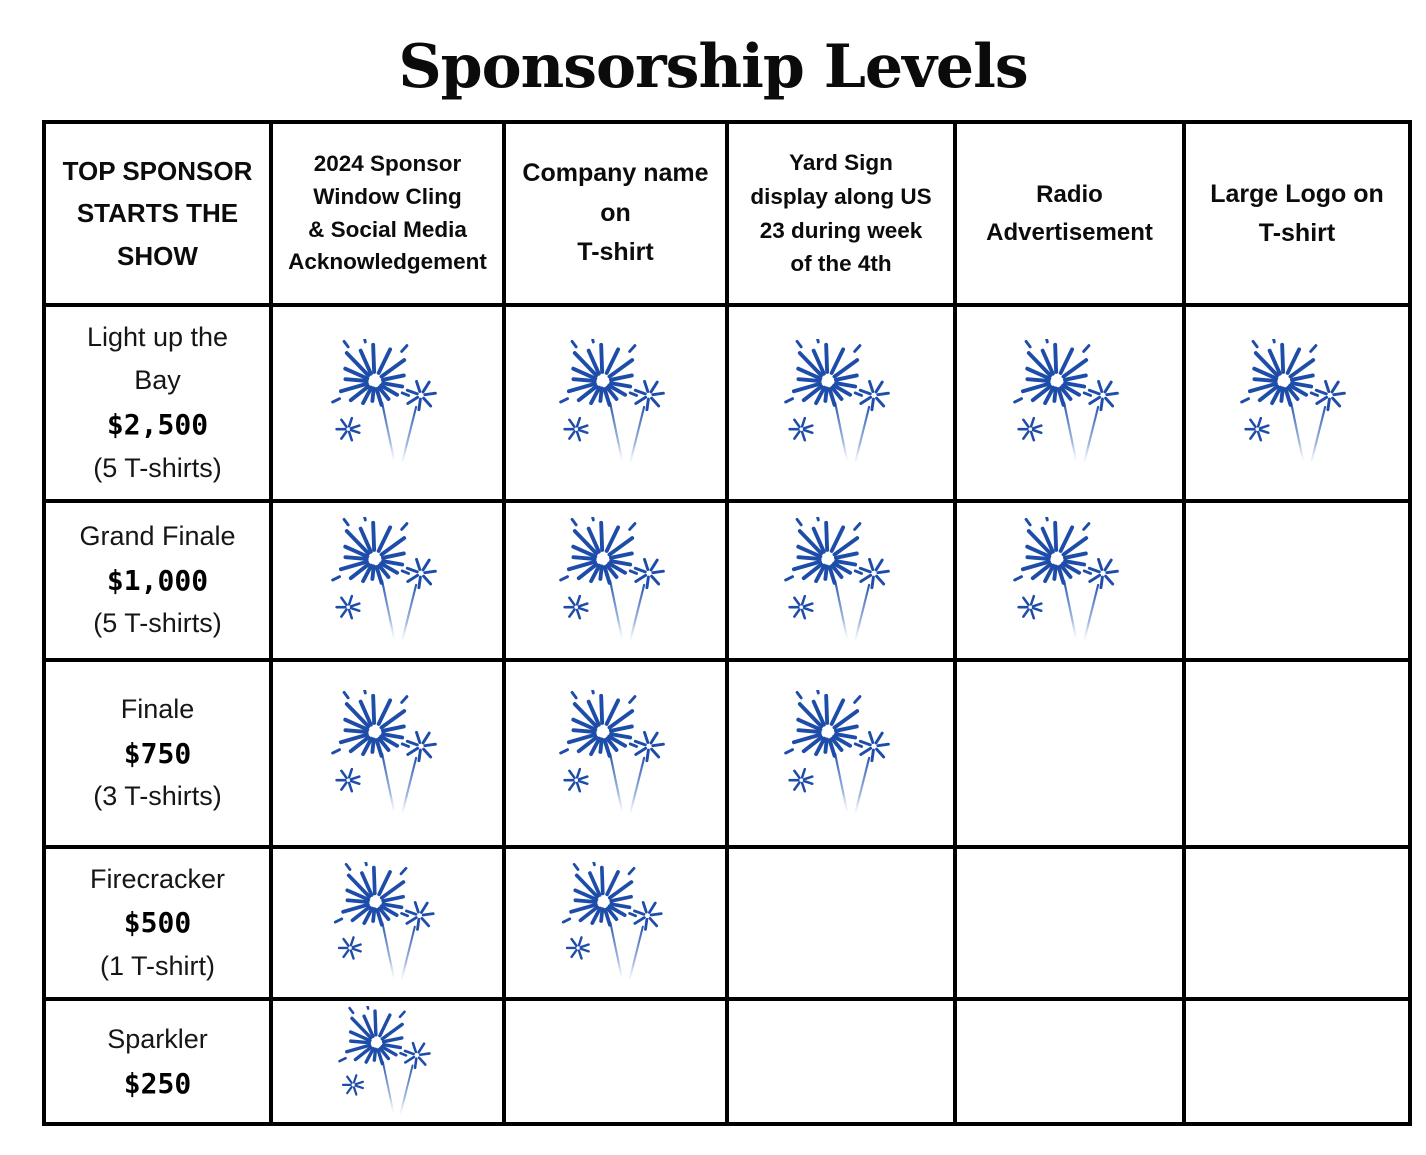 This screenshot has width=1426, height=1155. I want to click on tier-name-line: Grand Finale, so click(157, 536).